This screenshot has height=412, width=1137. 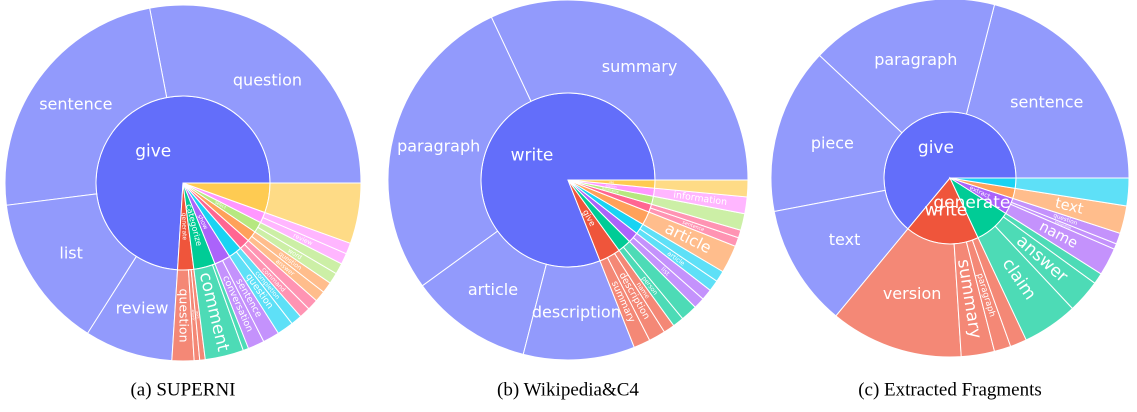 I want to click on slice-label: select, so click(x=220, y=204).